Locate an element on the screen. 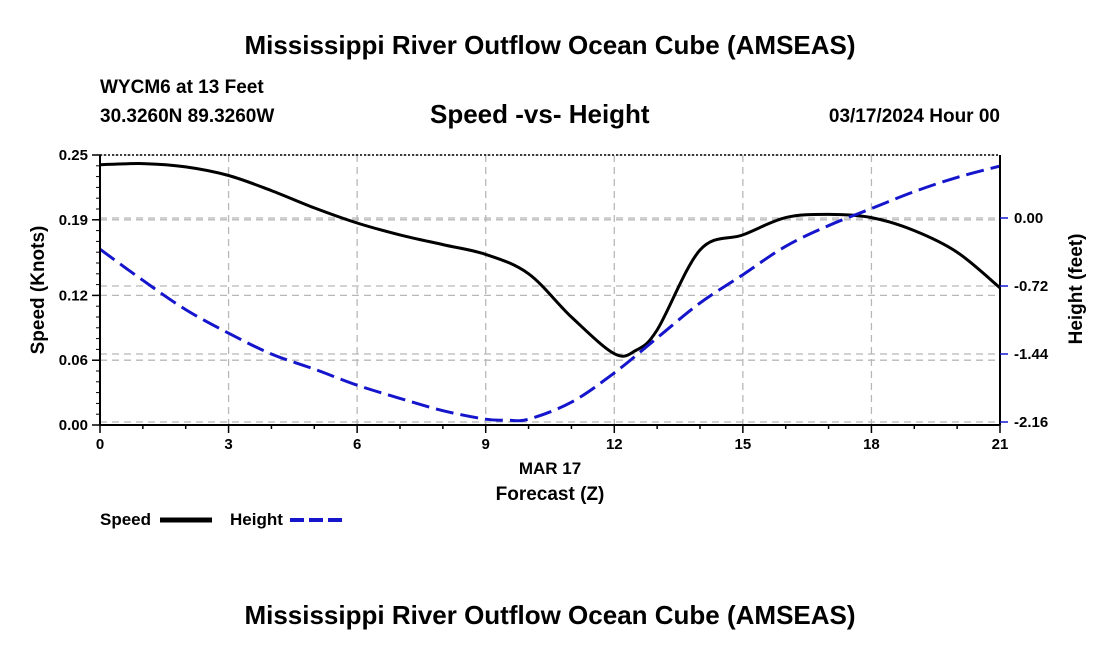 The image size is (1100, 650). y-left-tick-label: 0.25 is located at coordinates (73, 155).